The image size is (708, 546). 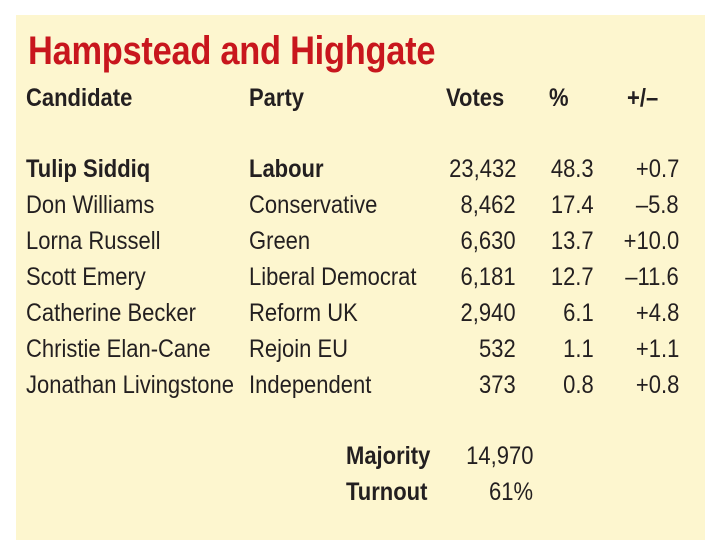 I want to click on candidate-change: +0.8, so click(x=657, y=385).